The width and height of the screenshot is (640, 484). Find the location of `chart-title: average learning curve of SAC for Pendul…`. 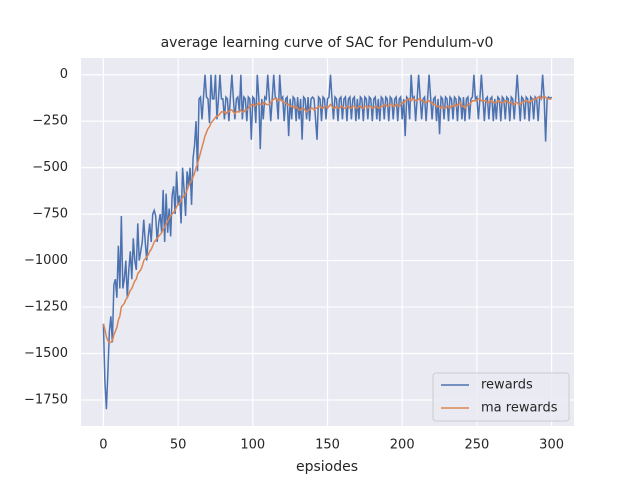

chart-title: average learning curve of SAC for Pendul… is located at coordinates (327, 43).